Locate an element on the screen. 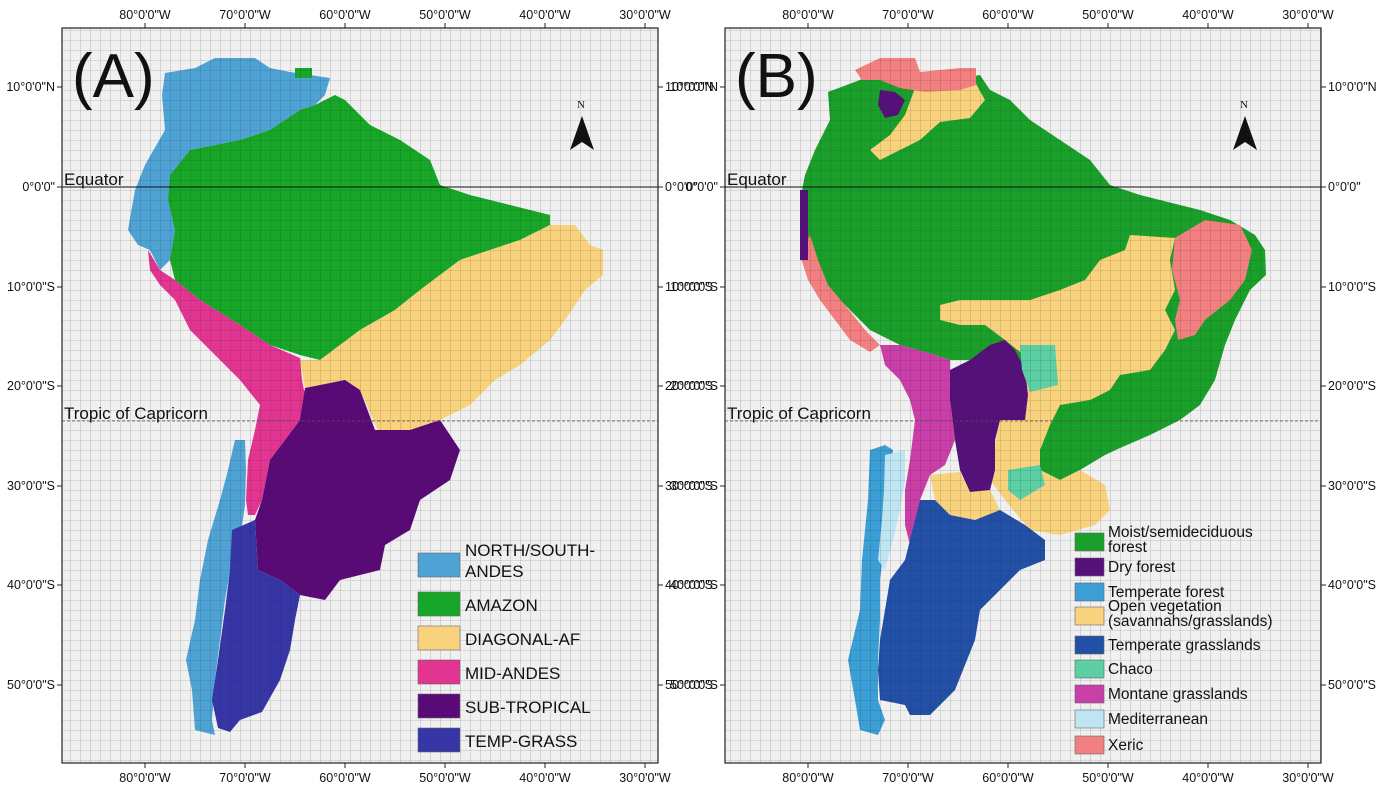  legend-label: Moist/semideciduous forest is located at coordinates (1180, 540).